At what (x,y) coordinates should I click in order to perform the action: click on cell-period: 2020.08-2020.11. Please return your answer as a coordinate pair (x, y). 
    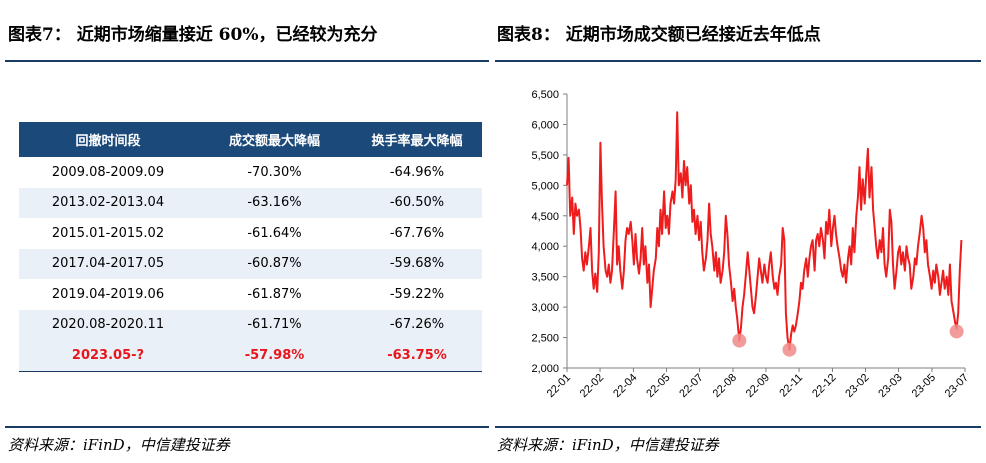
    Looking at the image, I should click on (108, 324).